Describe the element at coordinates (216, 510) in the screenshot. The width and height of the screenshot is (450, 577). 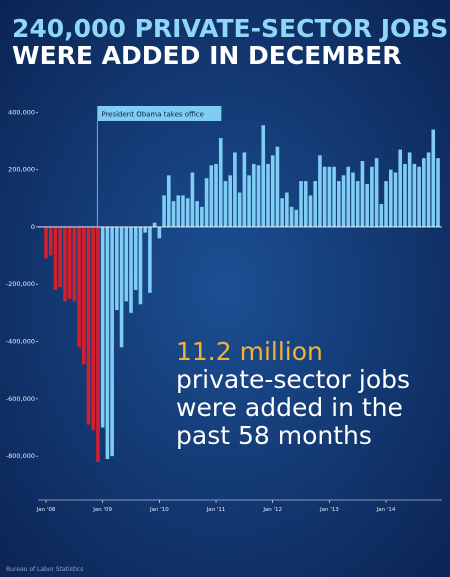
I see `x-tick-label: Jan '11` at that location.